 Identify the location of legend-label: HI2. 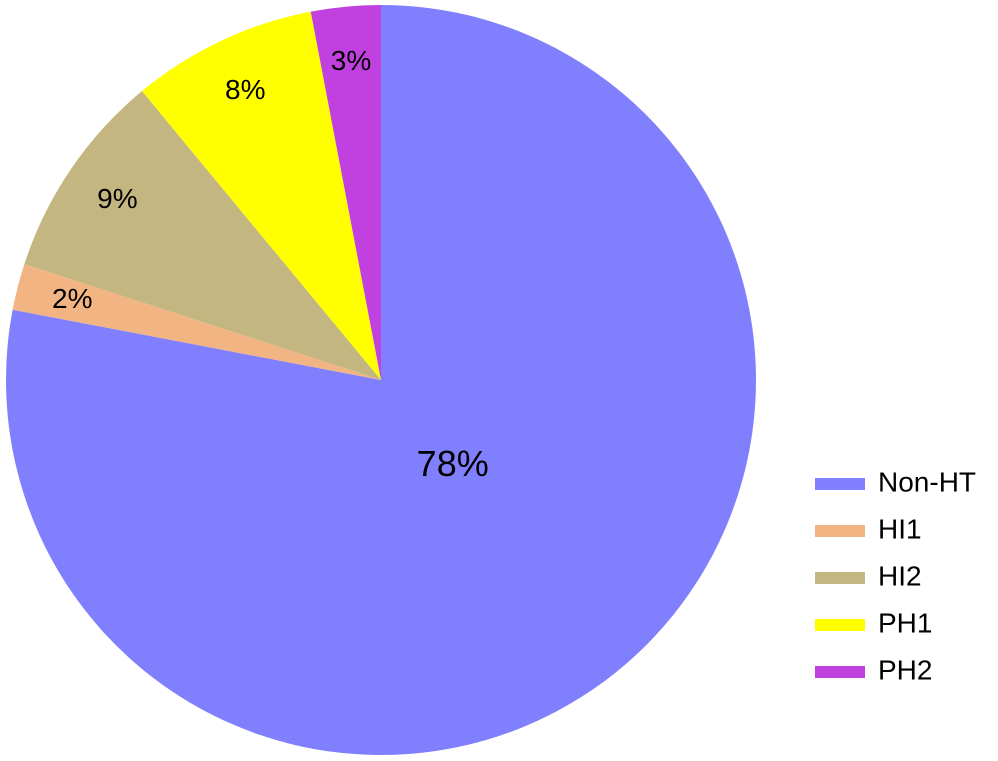
(900, 575).